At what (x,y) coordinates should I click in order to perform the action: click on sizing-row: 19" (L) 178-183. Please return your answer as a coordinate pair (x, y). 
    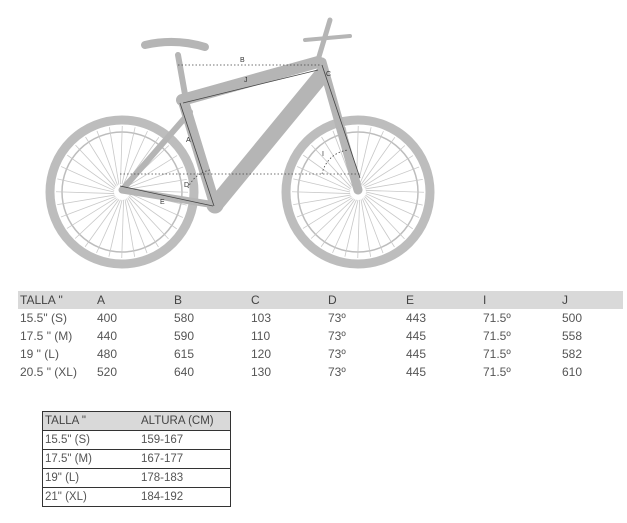
    Looking at the image, I should click on (136, 478).